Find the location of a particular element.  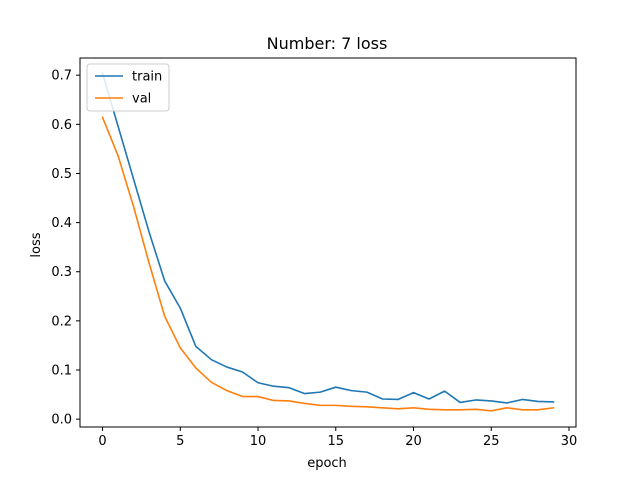

y-tick-label: 0.7 is located at coordinates (61, 76).